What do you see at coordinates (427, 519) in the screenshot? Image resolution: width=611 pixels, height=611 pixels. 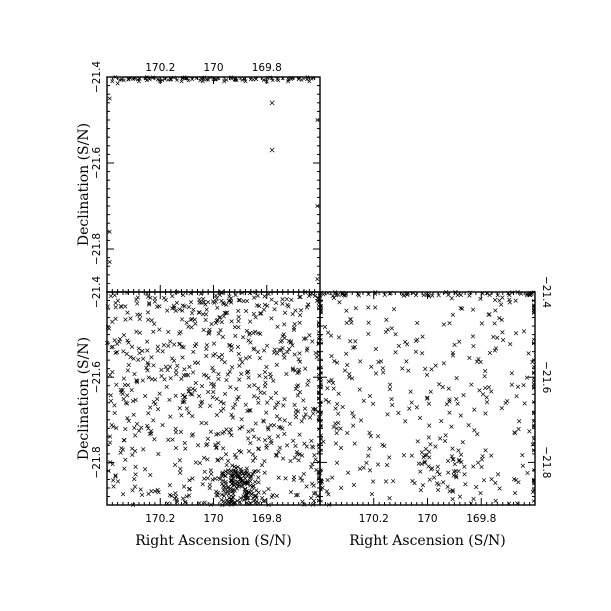 I see `x-tick-label: 170` at bounding box center [427, 519].